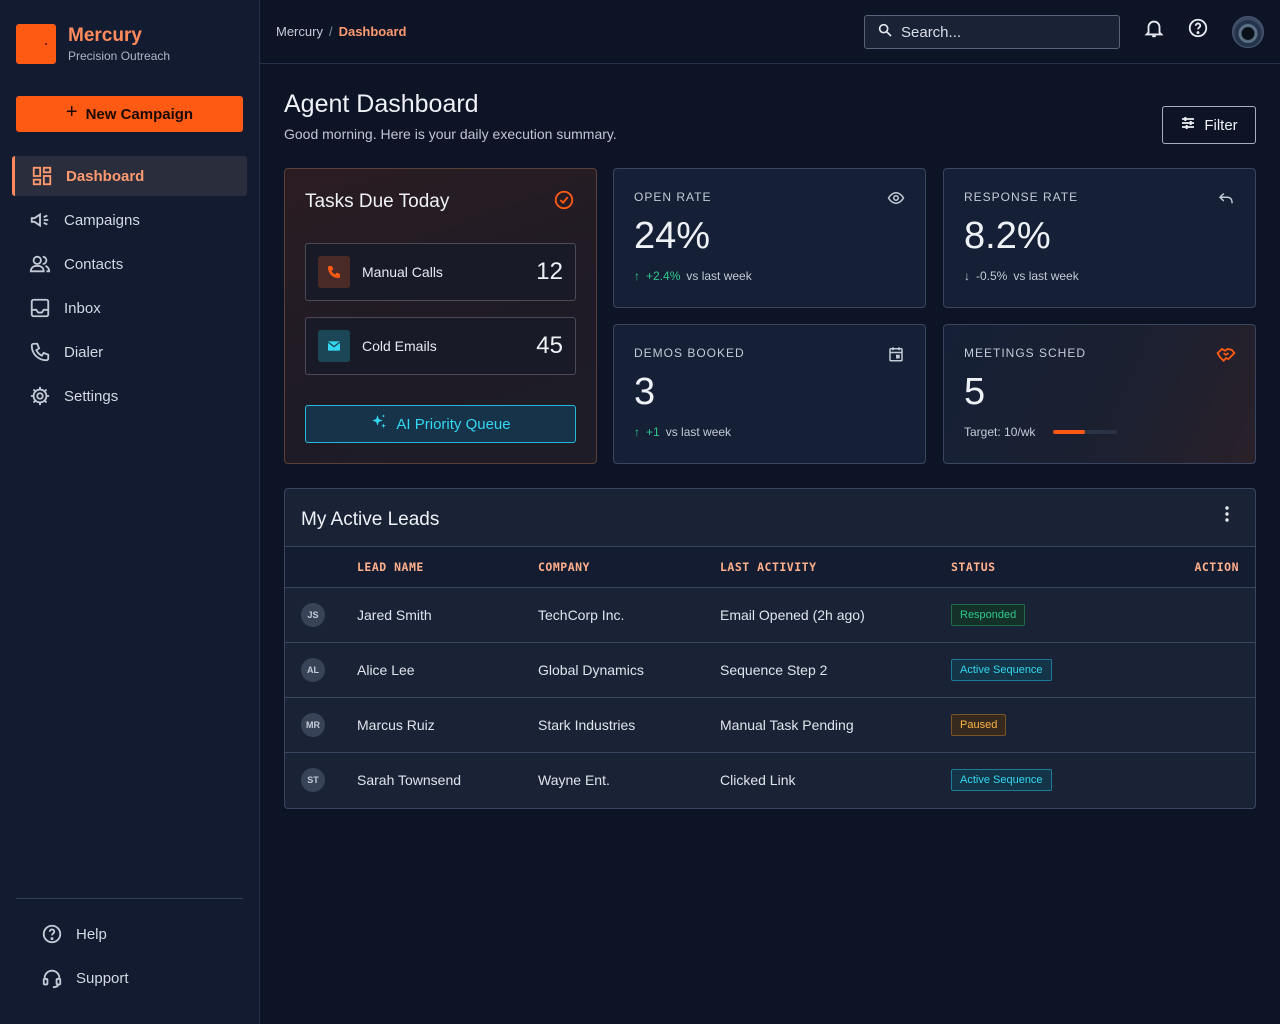  I want to click on stat-trend: ↓ -0.5% vs last week, so click(1021, 276).